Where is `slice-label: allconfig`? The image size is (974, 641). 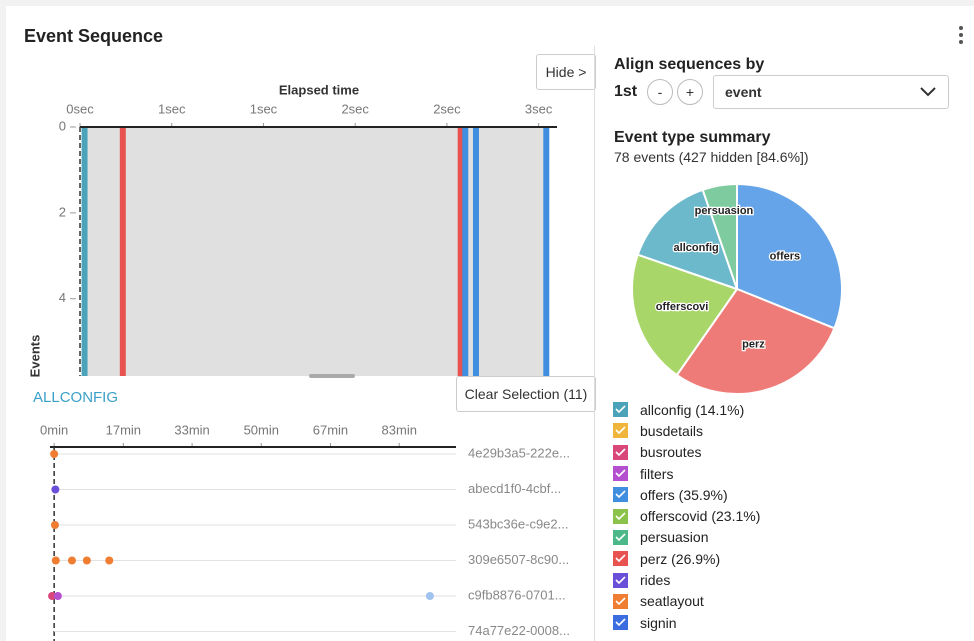
slice-label: allconfig is located at coordinates (696, 248).